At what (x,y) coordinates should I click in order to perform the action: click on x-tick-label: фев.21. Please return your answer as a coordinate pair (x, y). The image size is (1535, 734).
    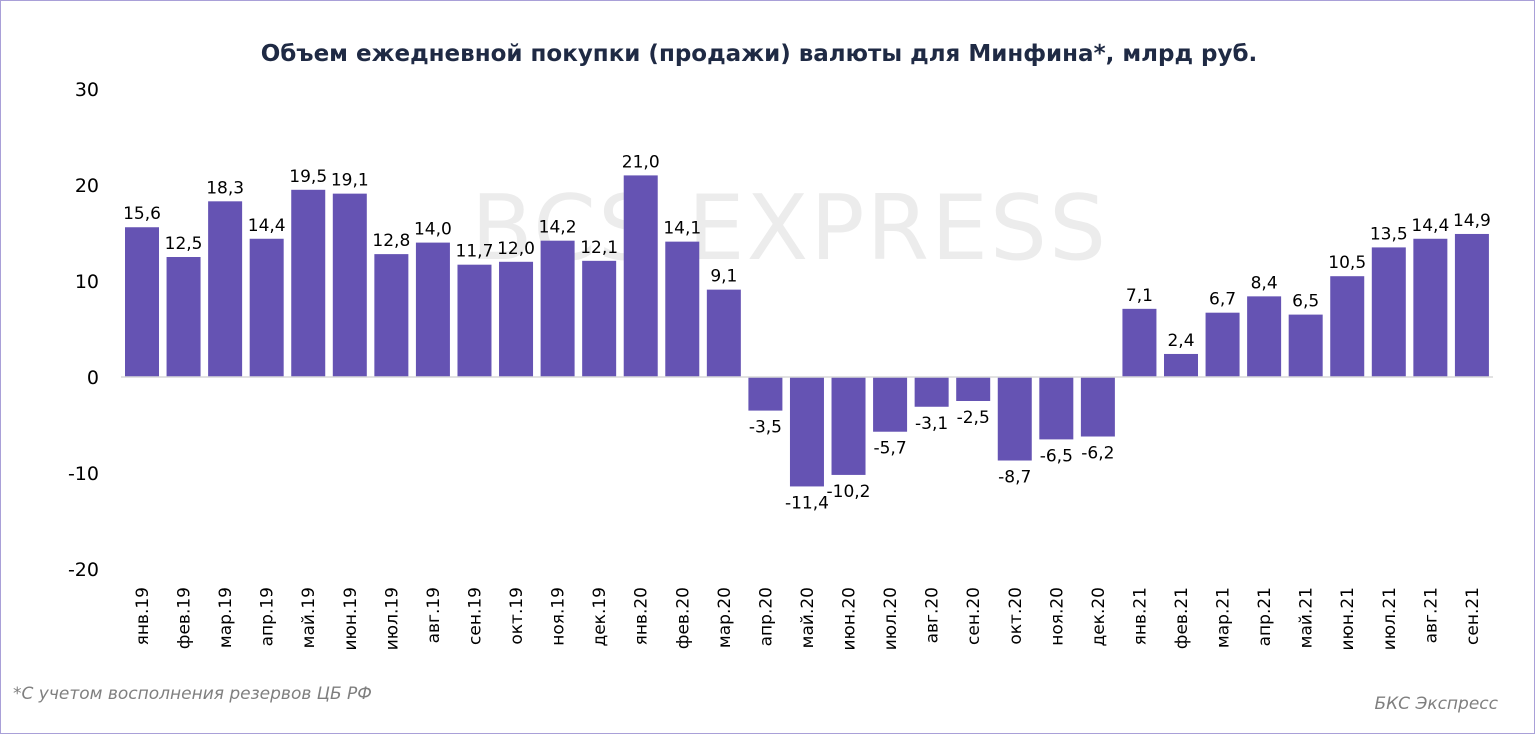
    Looking at the image, I should click on (1182, 618).